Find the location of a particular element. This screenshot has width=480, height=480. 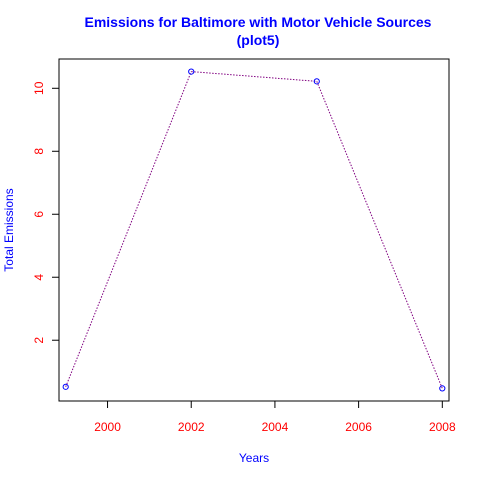

x-tick-label-2006: 2006 is located at coordinates (358, 427).